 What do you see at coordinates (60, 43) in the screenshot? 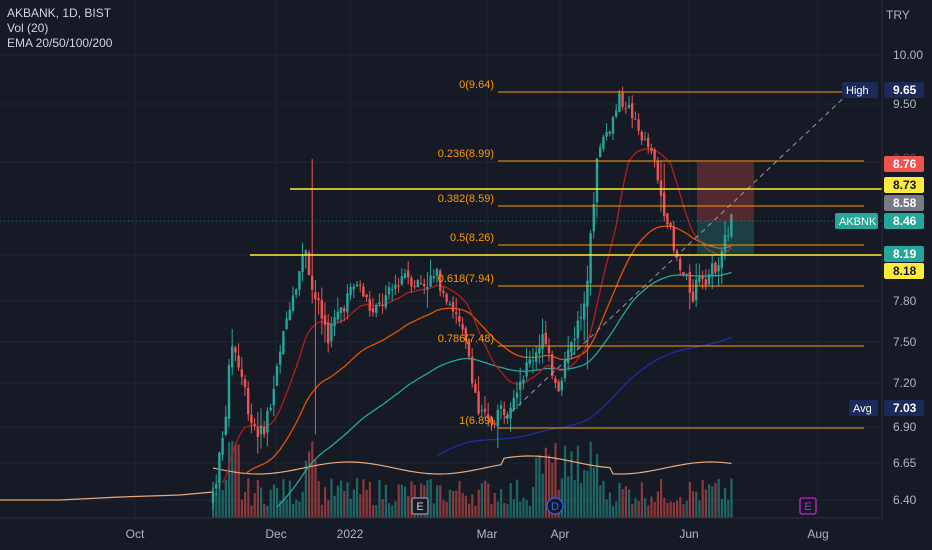
I see `ema-legend: EMA 20/50/100/200` at bounding box center [60, 43].